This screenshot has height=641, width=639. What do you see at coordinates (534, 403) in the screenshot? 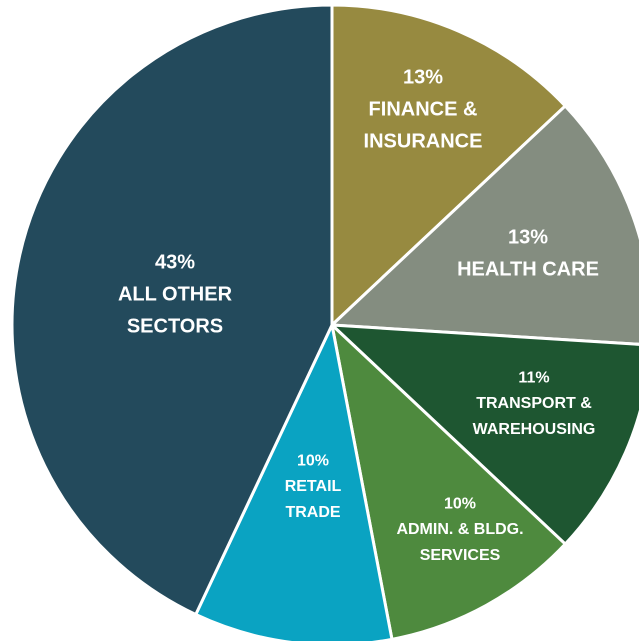
I see `slice-label: TRANSPORT &` at bounding box center [534, 403].